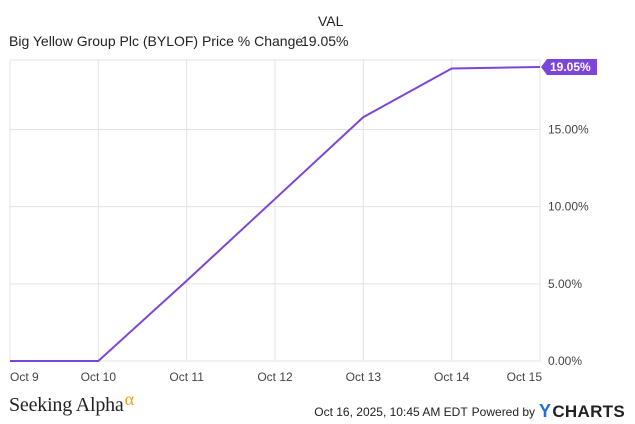 The image size is (635, 424). I want to click on seeking-alpha-wordmark: Seeking Alpha, so click(66, 405).